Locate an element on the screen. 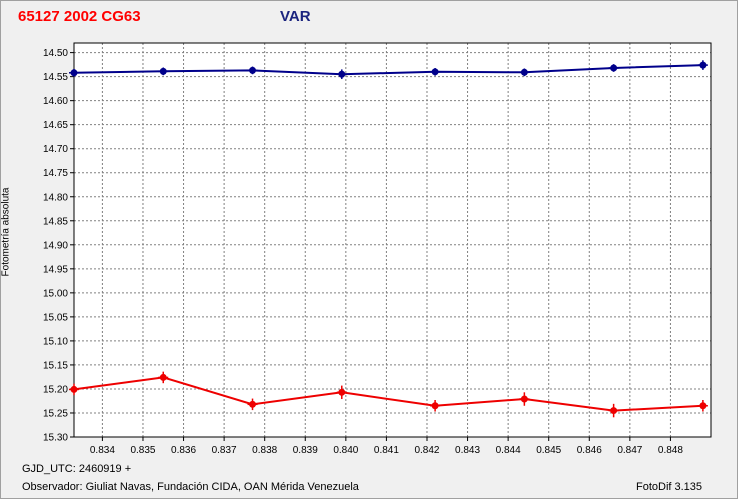  y-tick-label: 14.85 is located at coordinates (55, 221).